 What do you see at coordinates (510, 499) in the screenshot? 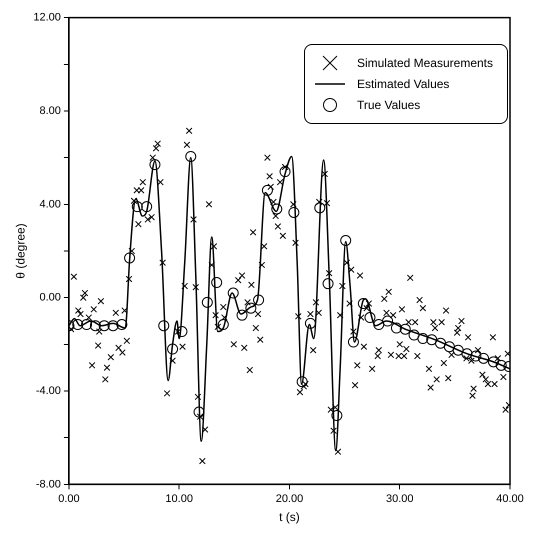
I see `x-tick-label: 40.00` at bounding box center [510, 499].